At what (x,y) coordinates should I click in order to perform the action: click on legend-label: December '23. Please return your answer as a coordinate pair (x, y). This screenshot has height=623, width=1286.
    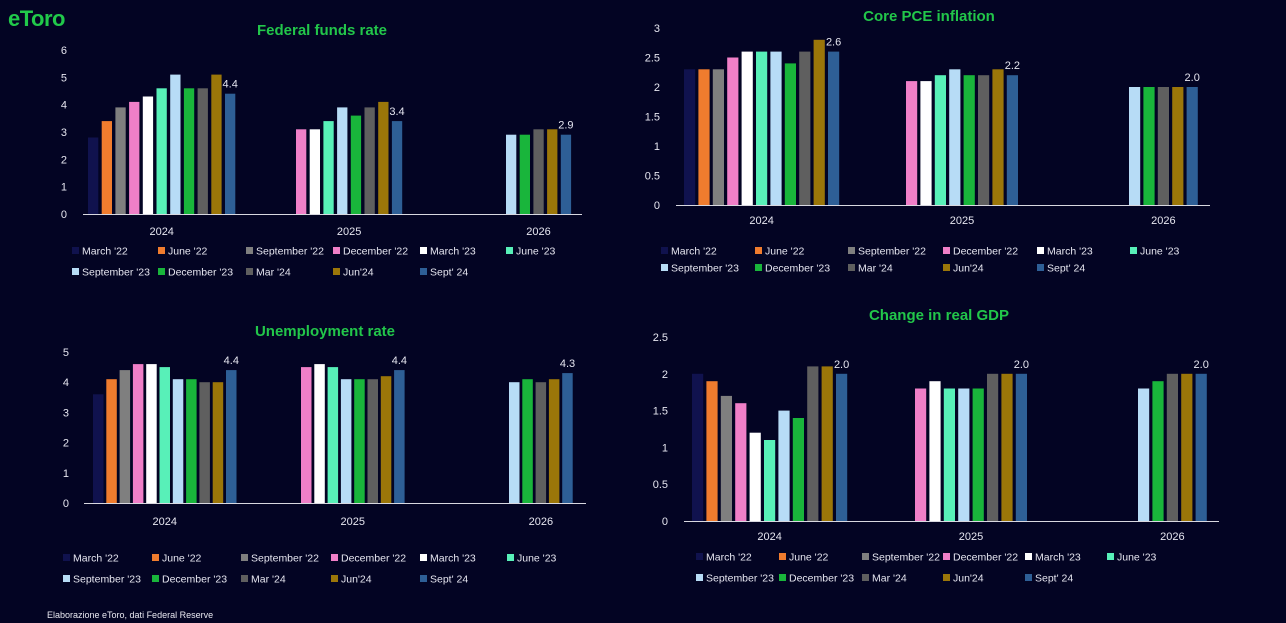
    Looking at the image, I should click on (821, 579).